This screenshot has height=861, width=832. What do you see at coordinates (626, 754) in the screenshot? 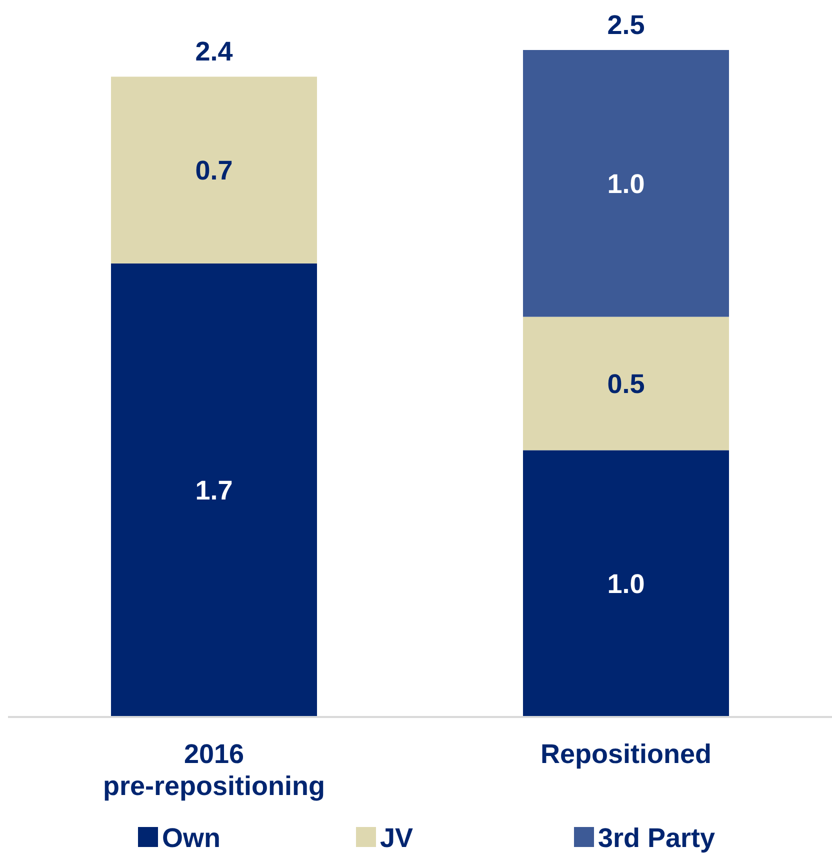
I see `x-tick-label: Repositioned` at bounding box center [626, 754].